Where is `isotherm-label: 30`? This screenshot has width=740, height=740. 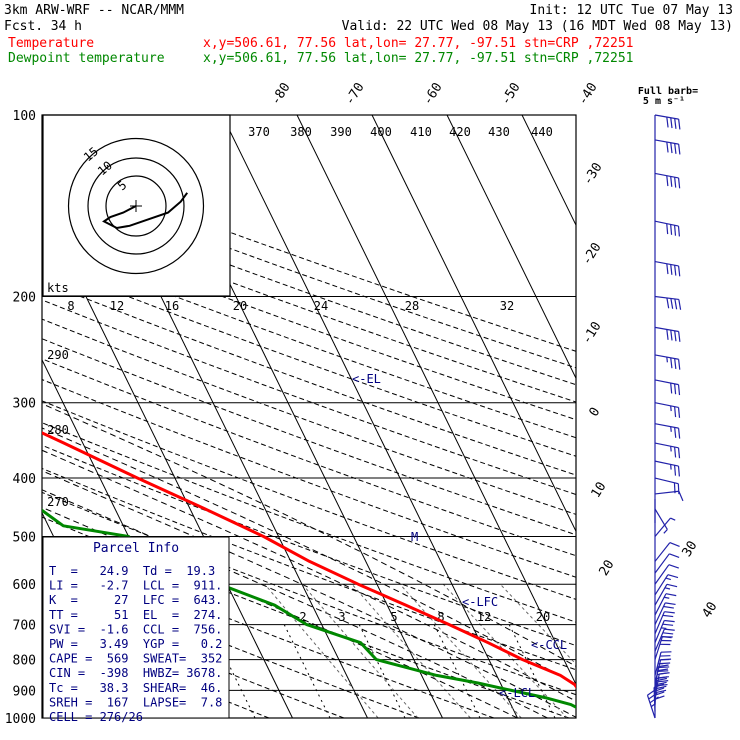 isotherm-label: 30 is located at coordinates (690, 549).